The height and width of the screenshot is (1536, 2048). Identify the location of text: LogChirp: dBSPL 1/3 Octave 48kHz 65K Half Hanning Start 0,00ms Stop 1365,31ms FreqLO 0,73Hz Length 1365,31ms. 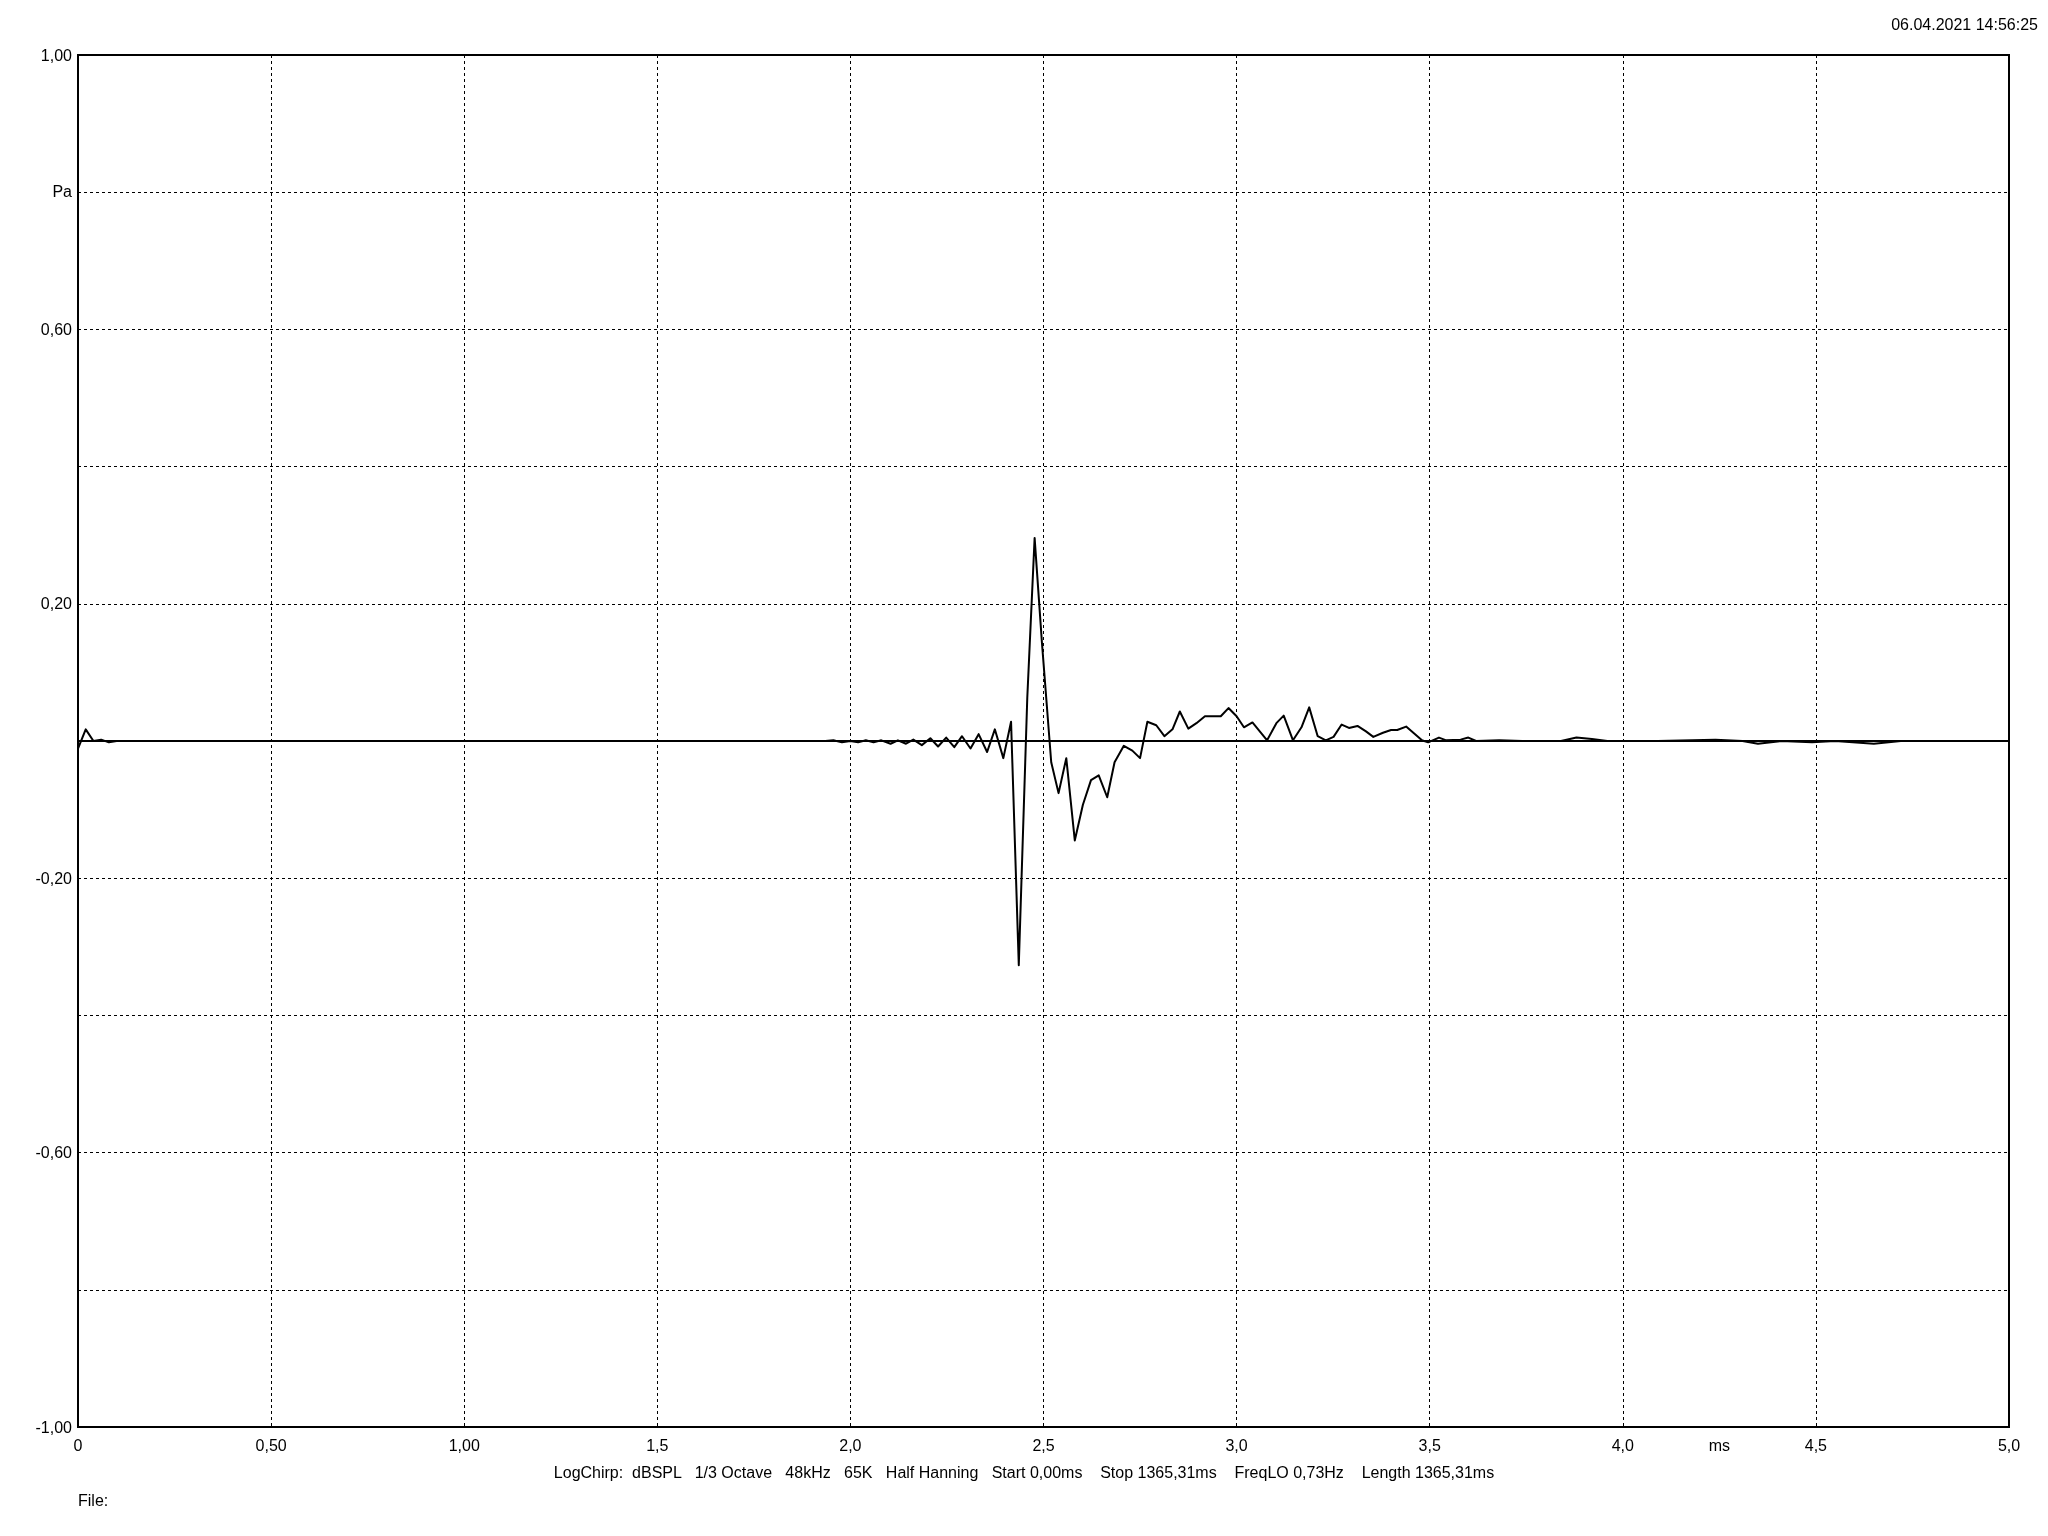
(1024, 1472).